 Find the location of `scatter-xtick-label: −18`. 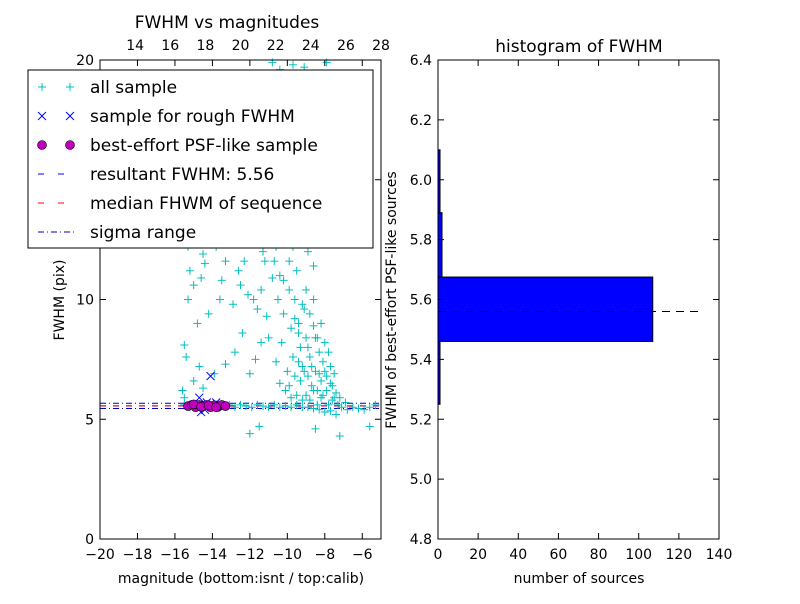

scatter-xtick-label: −18 is located at coordinates (138, 555).